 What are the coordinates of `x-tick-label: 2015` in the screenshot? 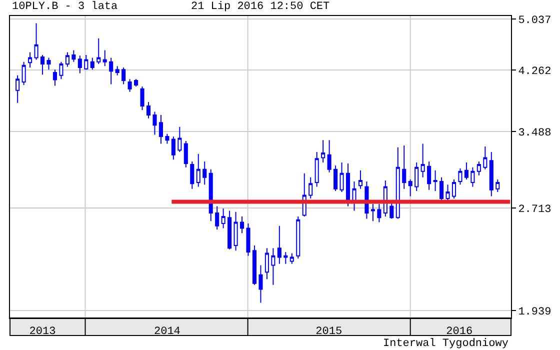 It's located at (329, 332).